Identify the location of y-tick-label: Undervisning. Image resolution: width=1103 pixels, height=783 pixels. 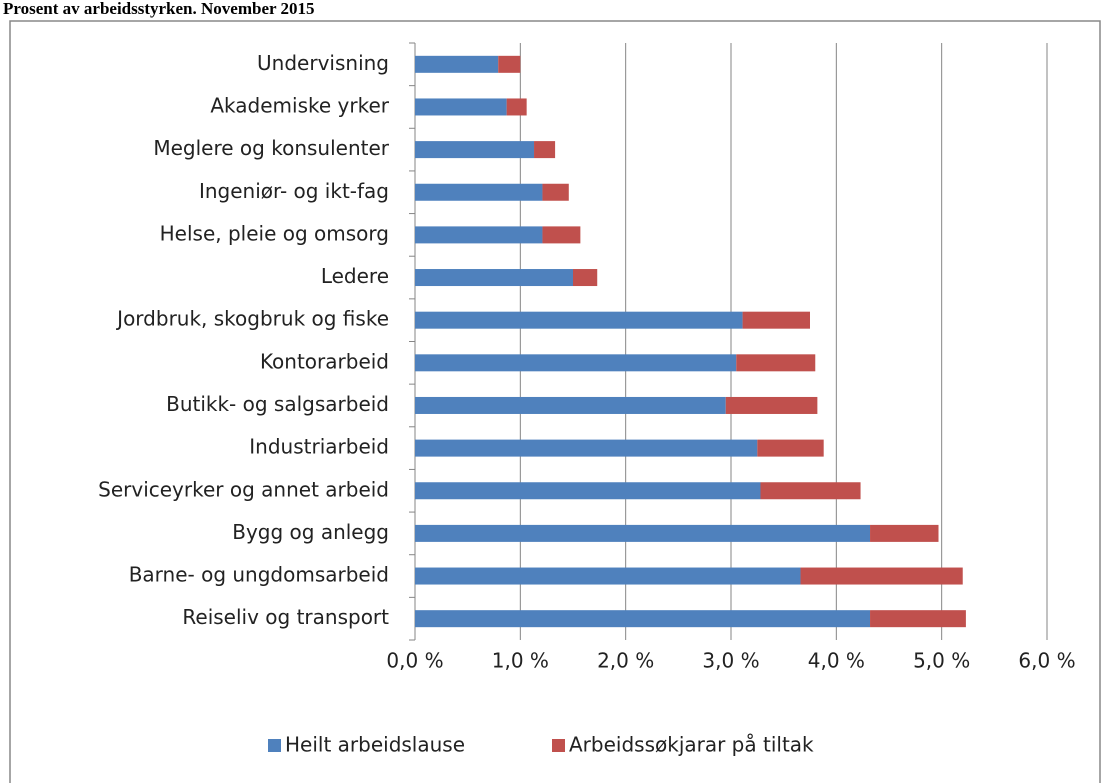
(323, 63).